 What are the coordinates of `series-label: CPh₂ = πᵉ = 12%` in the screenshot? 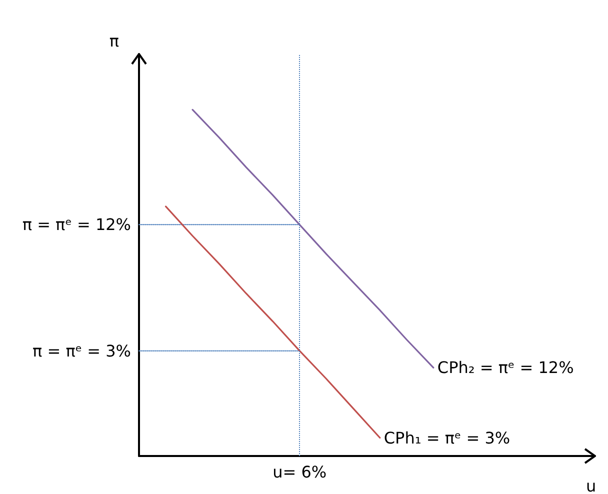 It's located at (505, 368).